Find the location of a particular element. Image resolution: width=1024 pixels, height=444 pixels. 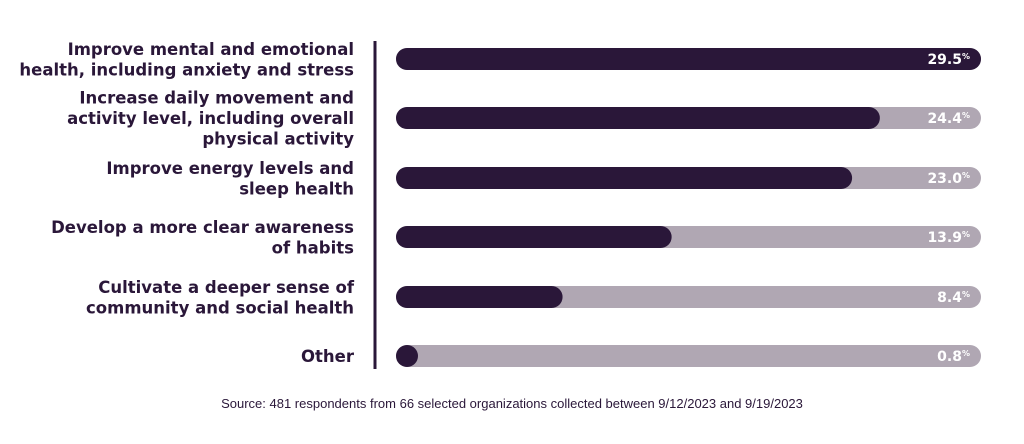

category-label-line: Improve mental and emotional is located at coordinates (211, 49).